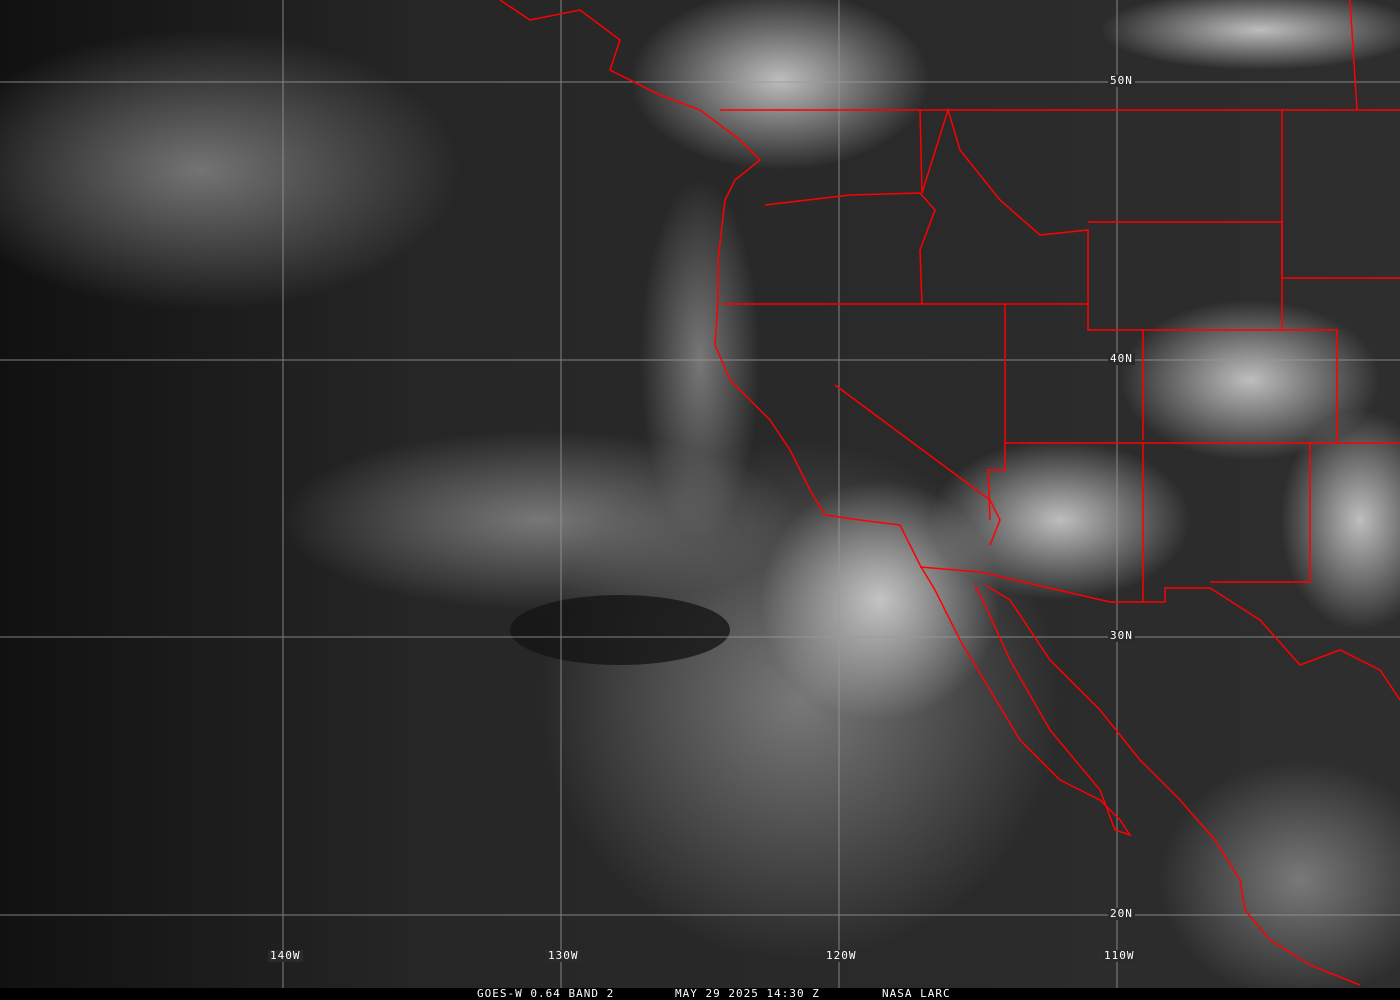  What do you see at coordinates (285, 955) in the screenshot?
I see `lon-label-140w: 140W` at bounding box center [285, 955].